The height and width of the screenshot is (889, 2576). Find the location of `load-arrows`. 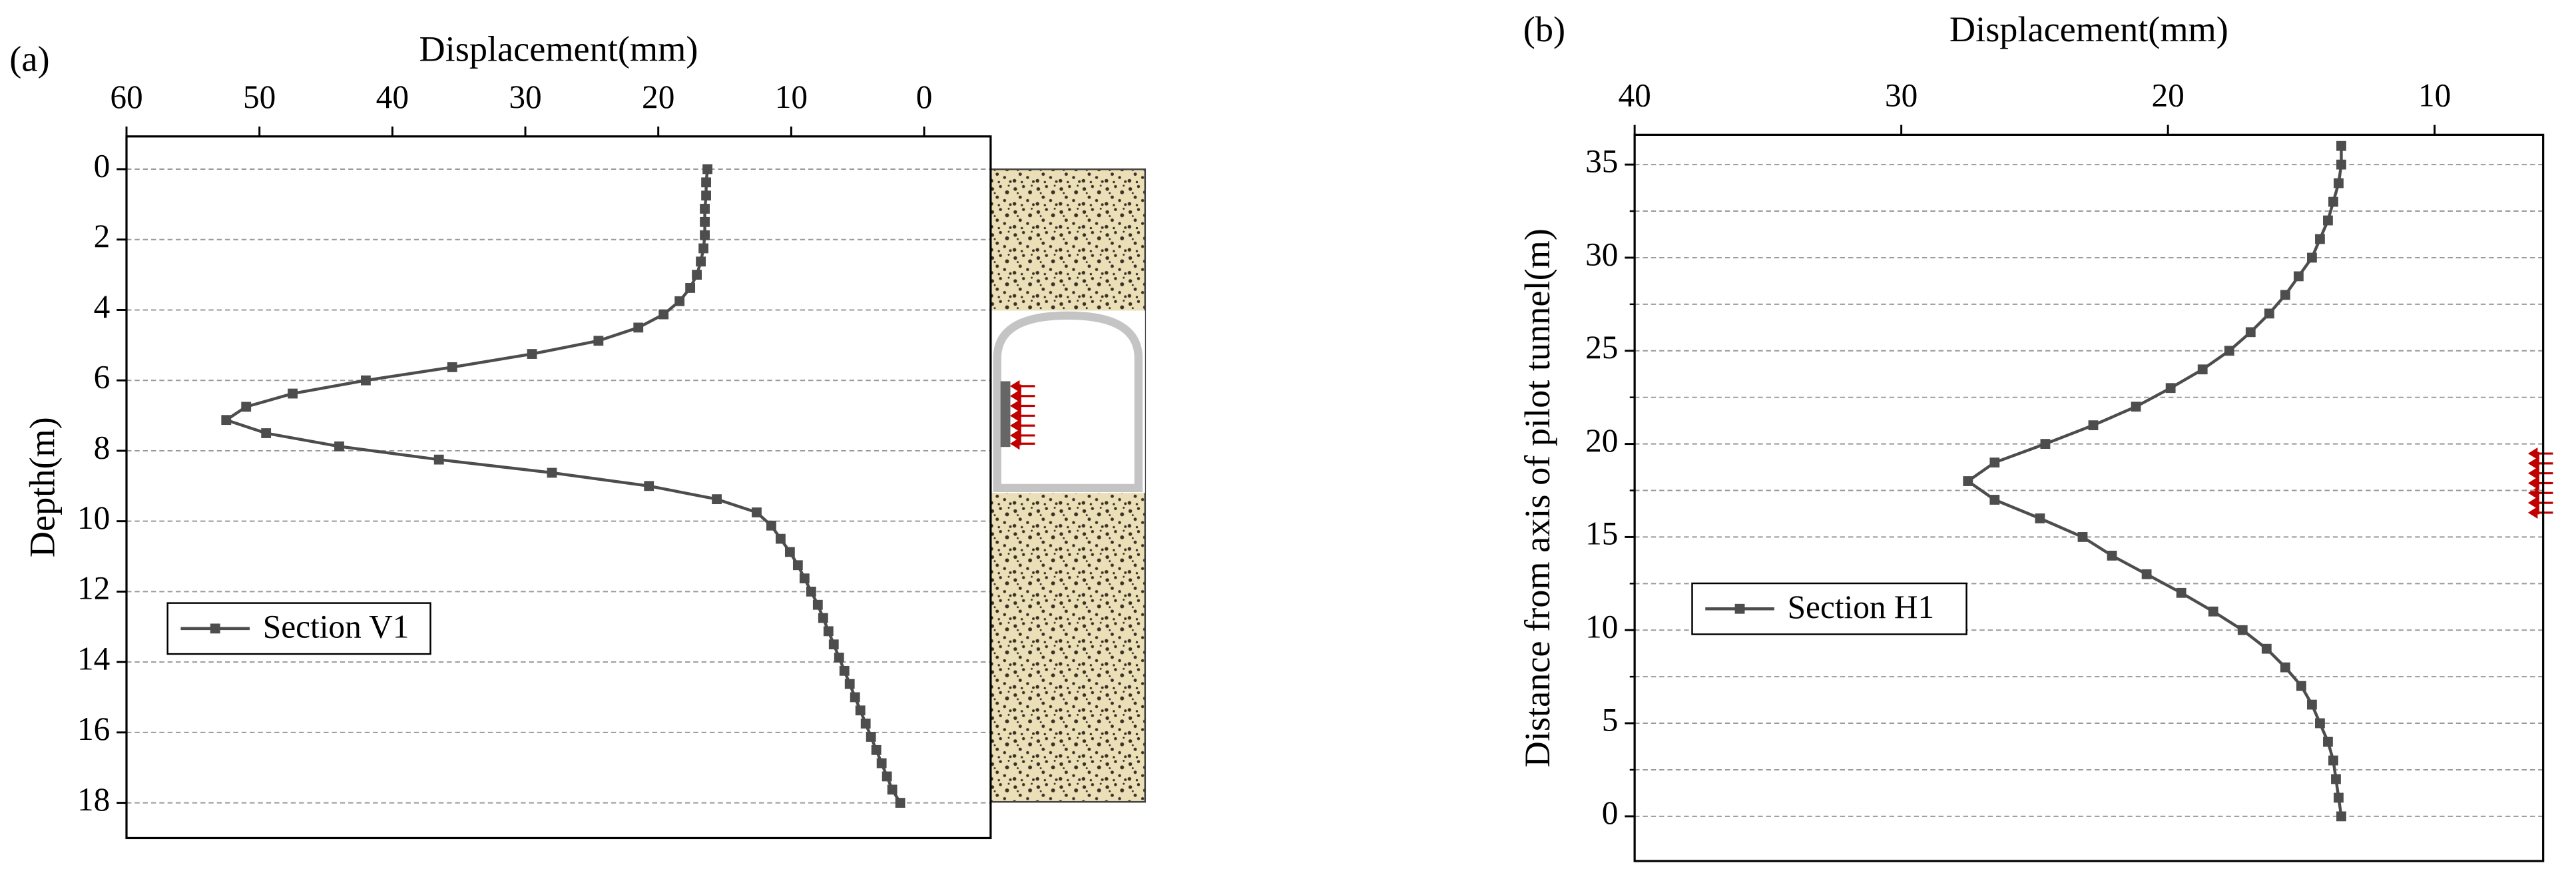

load-arrows is located at coordinates (2540, 483).